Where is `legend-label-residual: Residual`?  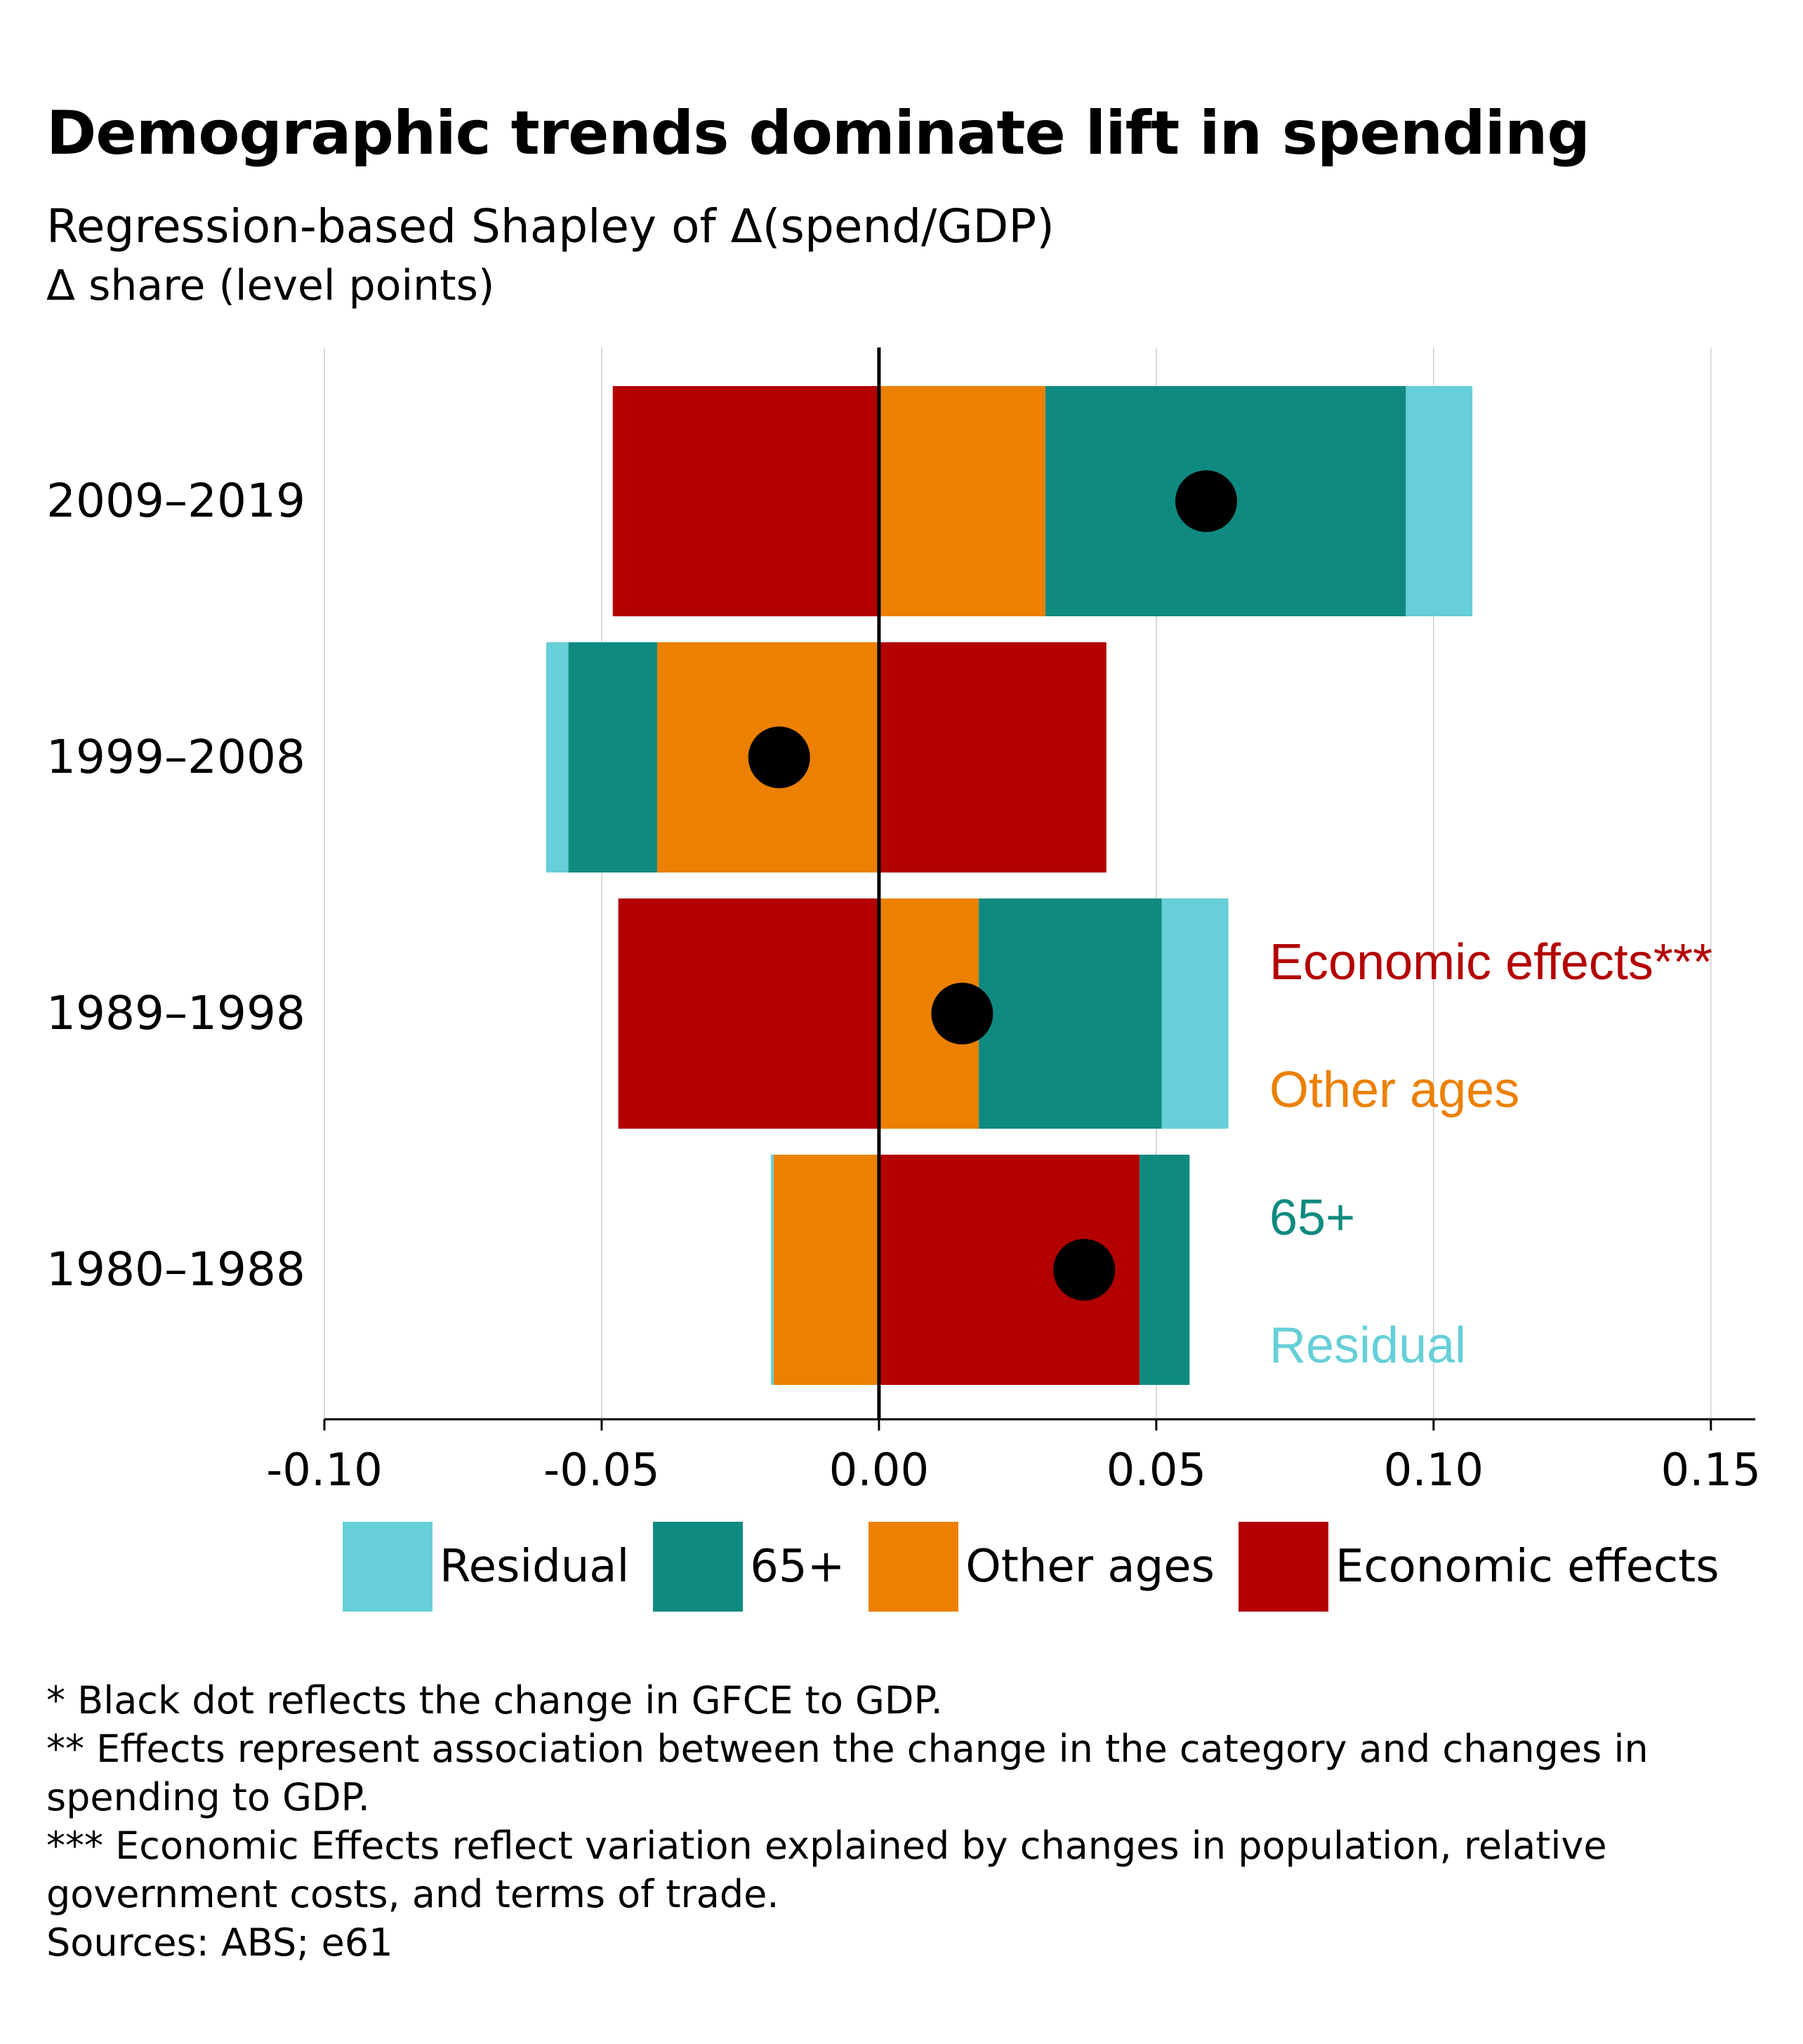
legend-label-residual: Residual is located at coordinates (535, 1567).